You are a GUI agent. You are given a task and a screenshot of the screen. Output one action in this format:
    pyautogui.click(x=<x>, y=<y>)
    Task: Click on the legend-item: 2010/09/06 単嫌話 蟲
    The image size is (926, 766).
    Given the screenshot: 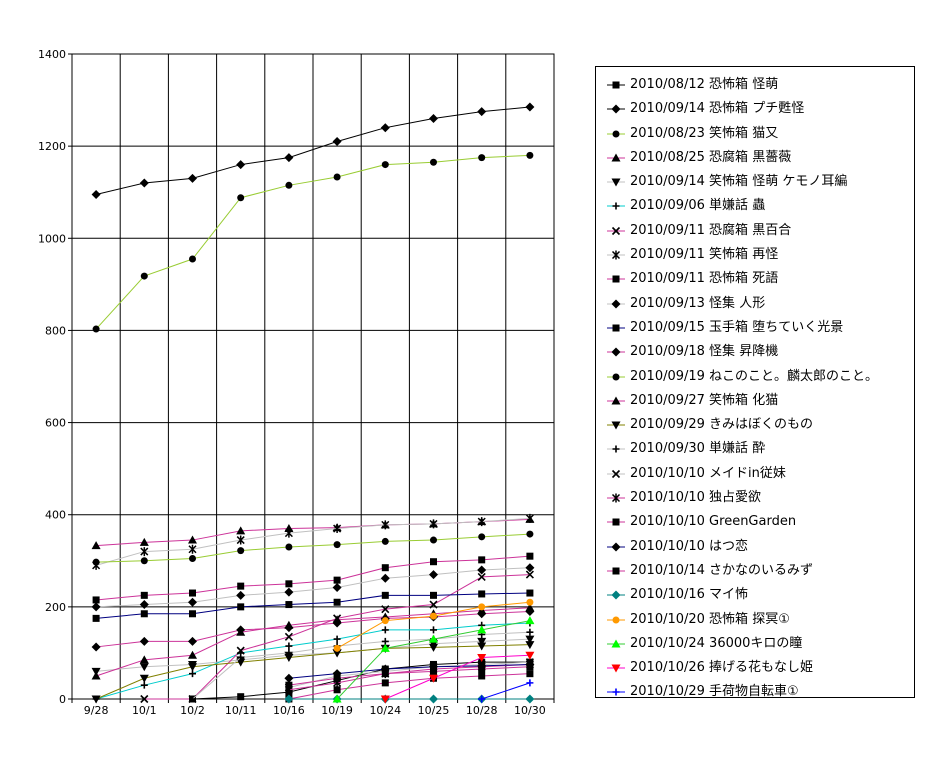 What is the action you would take?
    pyautogui.click(x=755, y=206)
    